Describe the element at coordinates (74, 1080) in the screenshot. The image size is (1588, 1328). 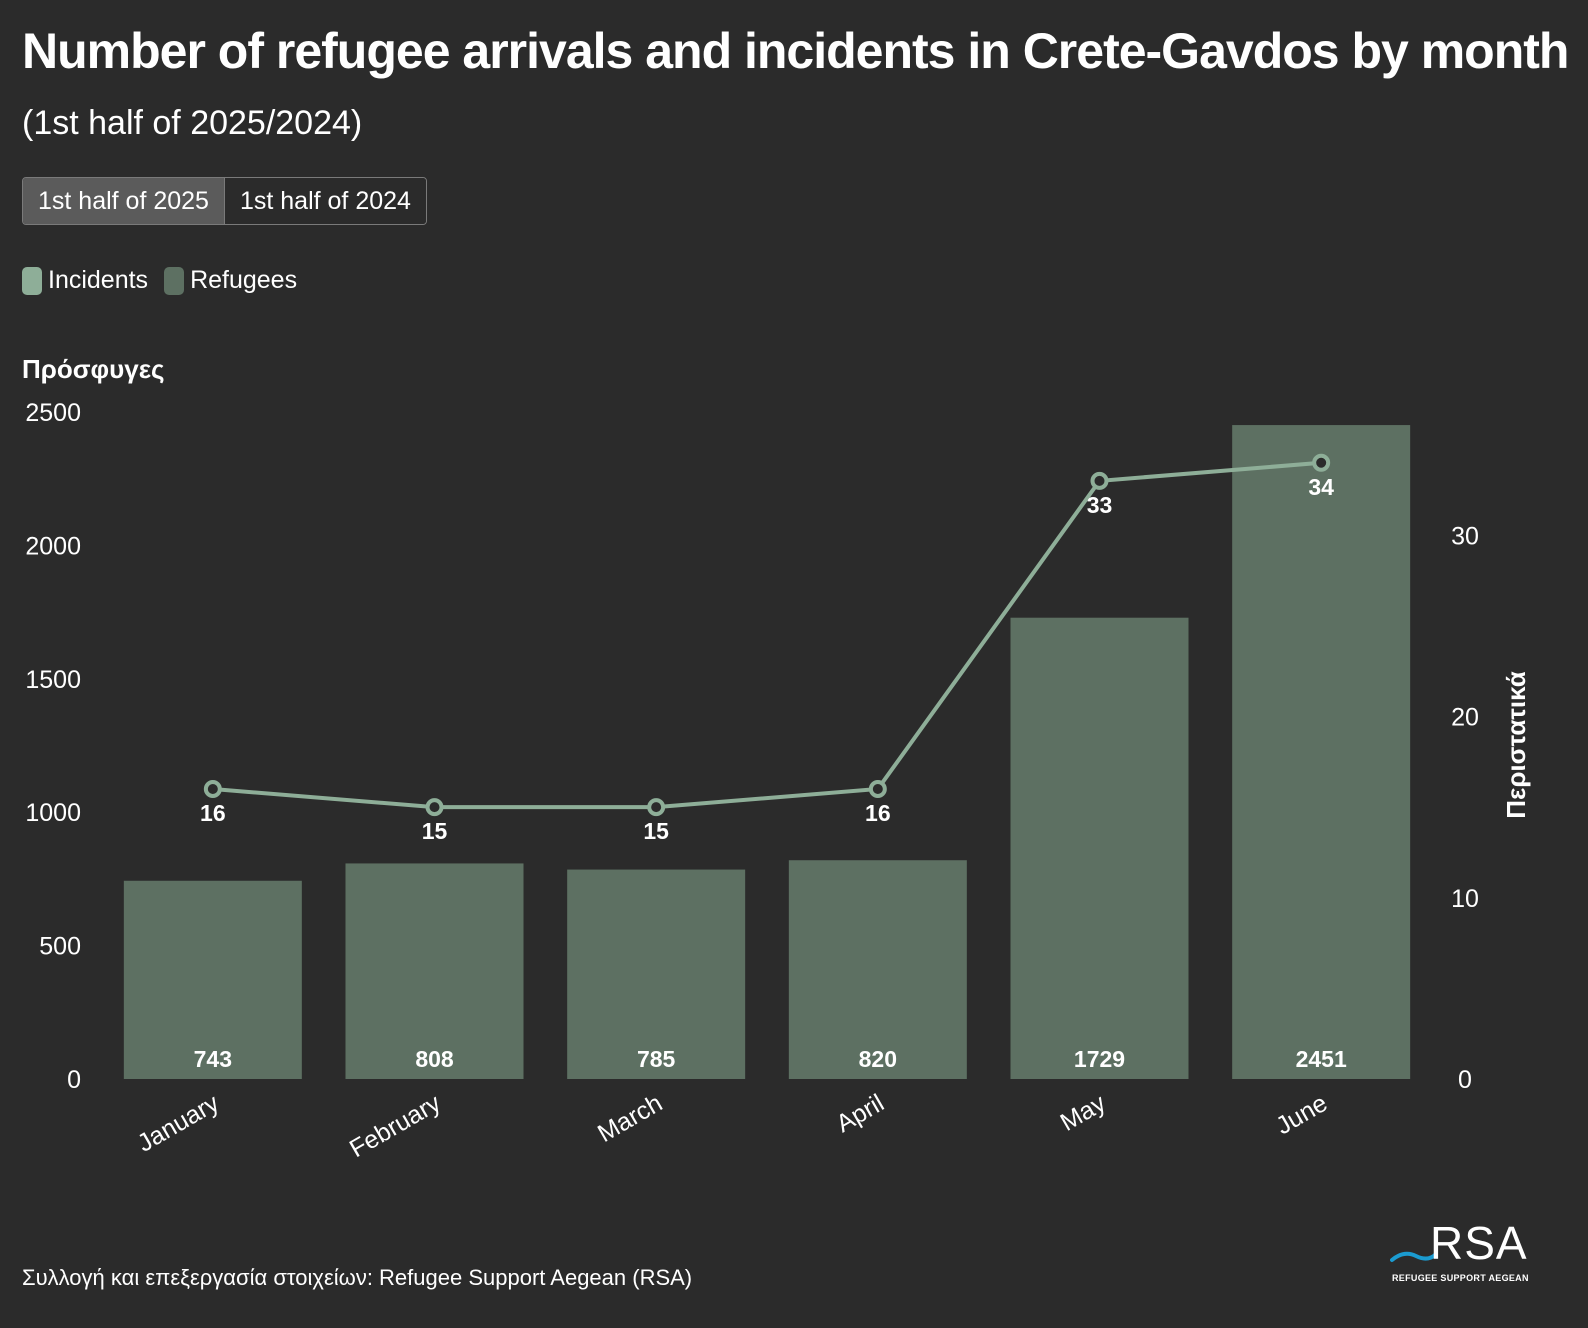
I see `y-tick-label: 0` at that location.